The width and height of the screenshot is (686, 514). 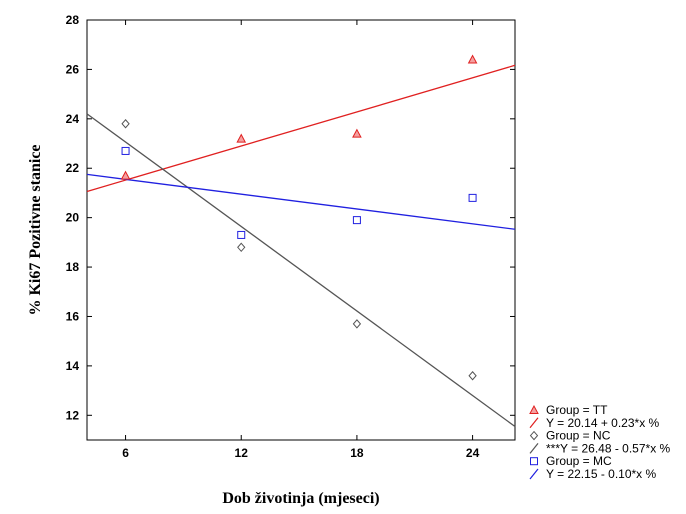 What do you see at coordinates (242, 453) in the screenshot?
I see `x-tick-label: 12` at bounding box center [242, 453].